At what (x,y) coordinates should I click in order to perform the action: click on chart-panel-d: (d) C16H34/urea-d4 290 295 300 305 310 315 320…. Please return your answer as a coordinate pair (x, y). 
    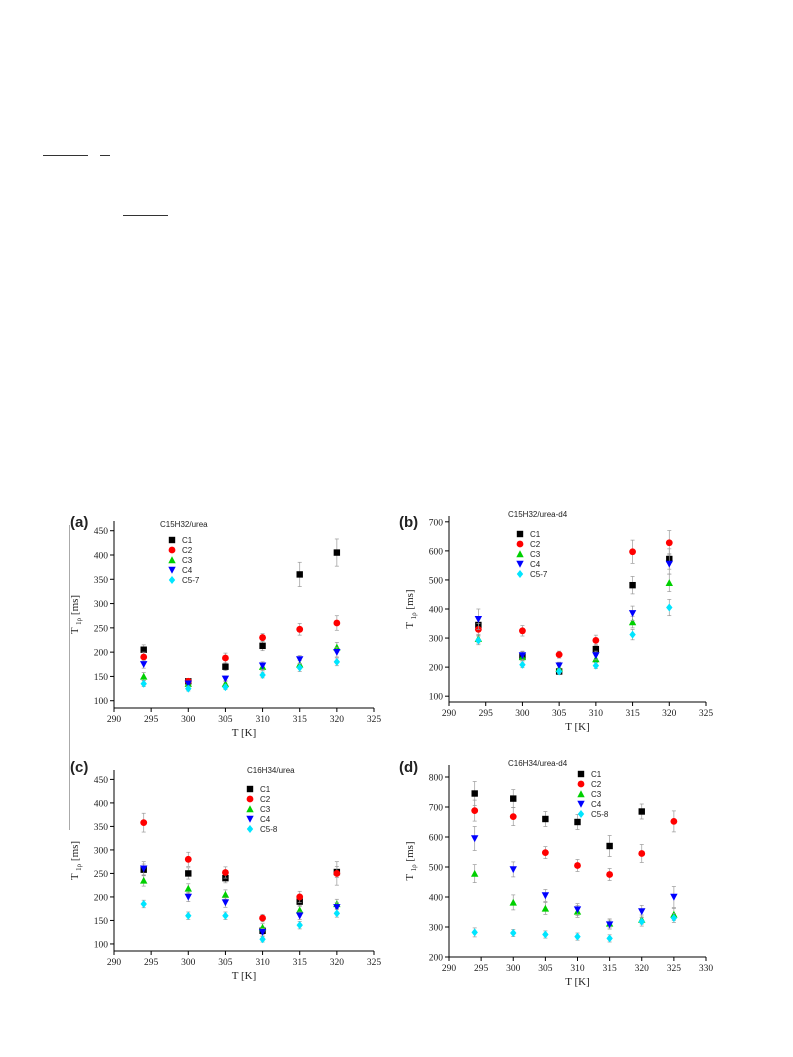
    Looking at the image, I should click on (556, 873).